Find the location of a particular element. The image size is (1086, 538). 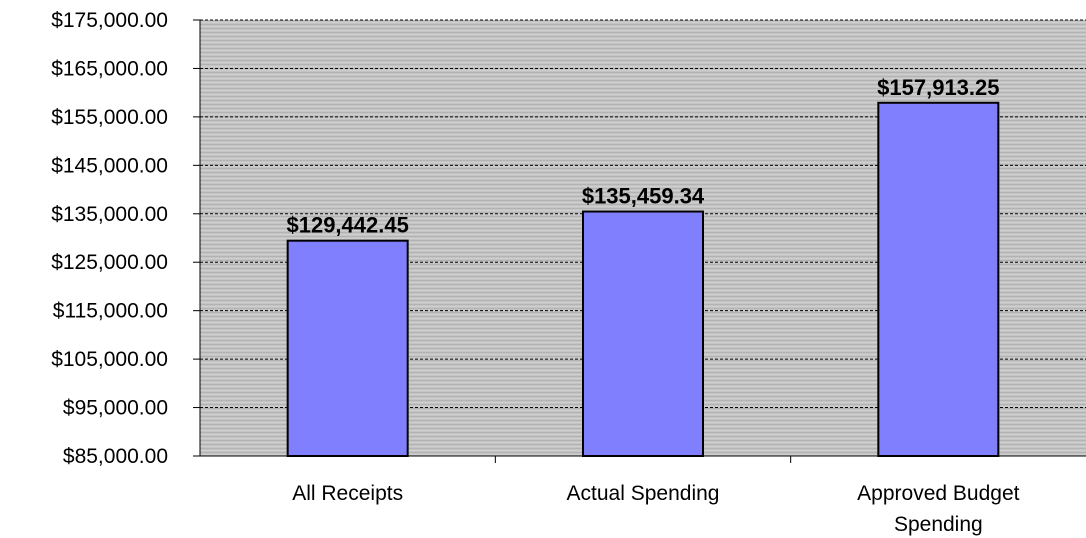

y-tick-label: $85,000.00 is located at coordinates (115, 456).